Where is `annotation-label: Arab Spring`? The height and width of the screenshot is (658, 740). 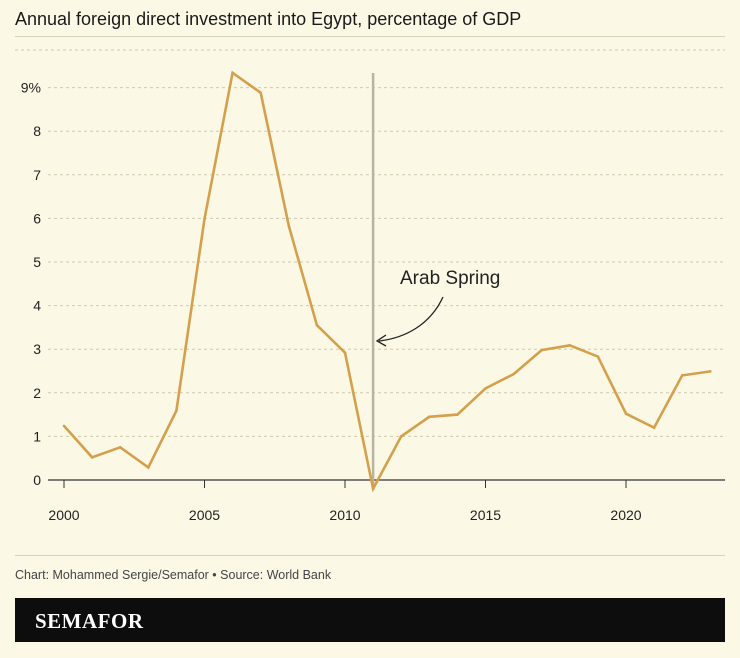 annotation-label: Arab Spring is located at coordinates (450, 278).